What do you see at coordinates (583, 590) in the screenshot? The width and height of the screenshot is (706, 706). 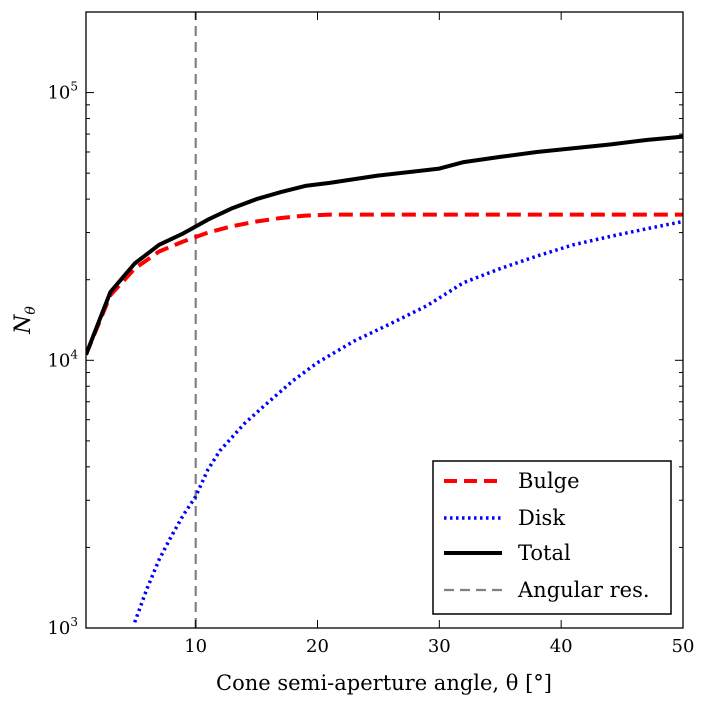 I see `legend-label-angular-res: Angular res.` at bounding box center [583, 590].